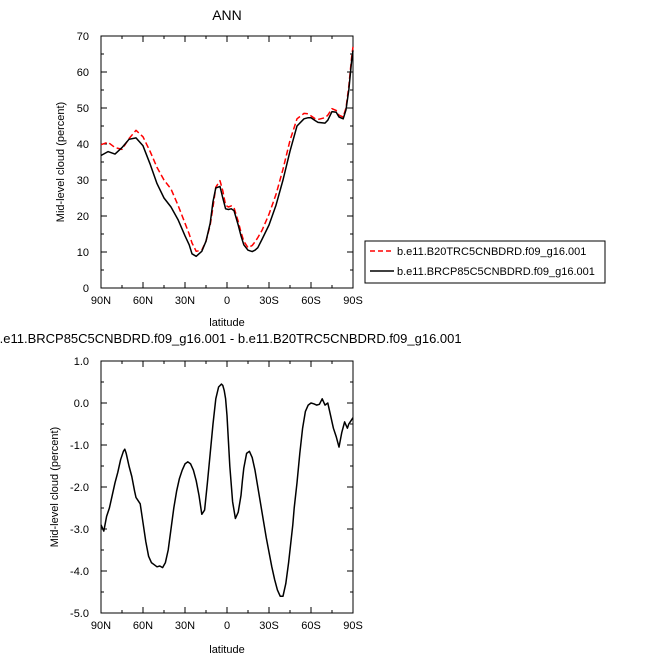 The height and width of the screenshot is (662, 654). Describe the element at coordinates (83, 253) in the screenshot. I see `top-y-tick-label: 10` at that location.